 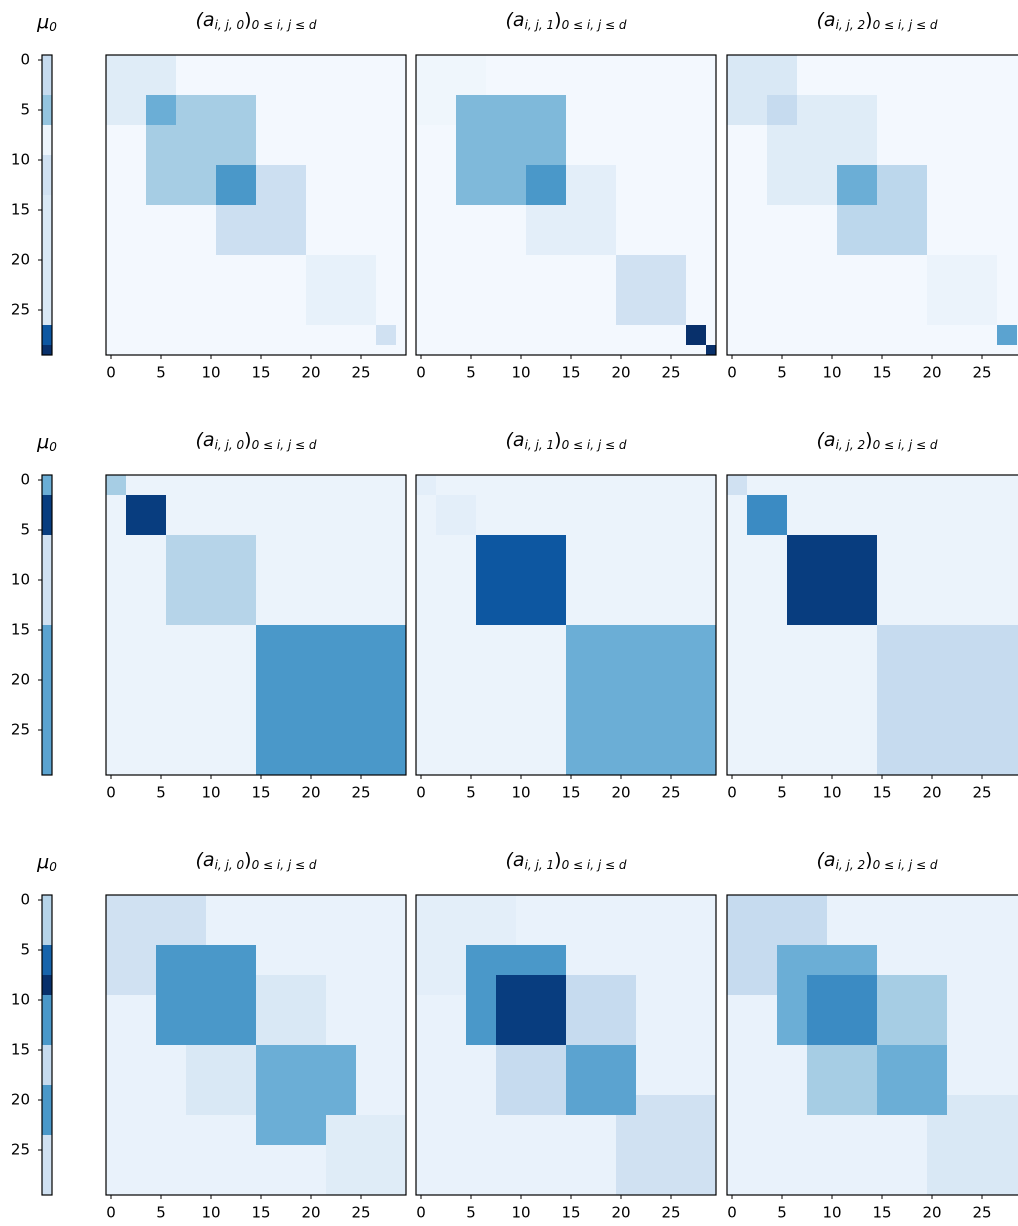 I want to click on panel-title: (ai, j, 1)0 ≤ i, j ≤ d, so click(x=566, y=860).